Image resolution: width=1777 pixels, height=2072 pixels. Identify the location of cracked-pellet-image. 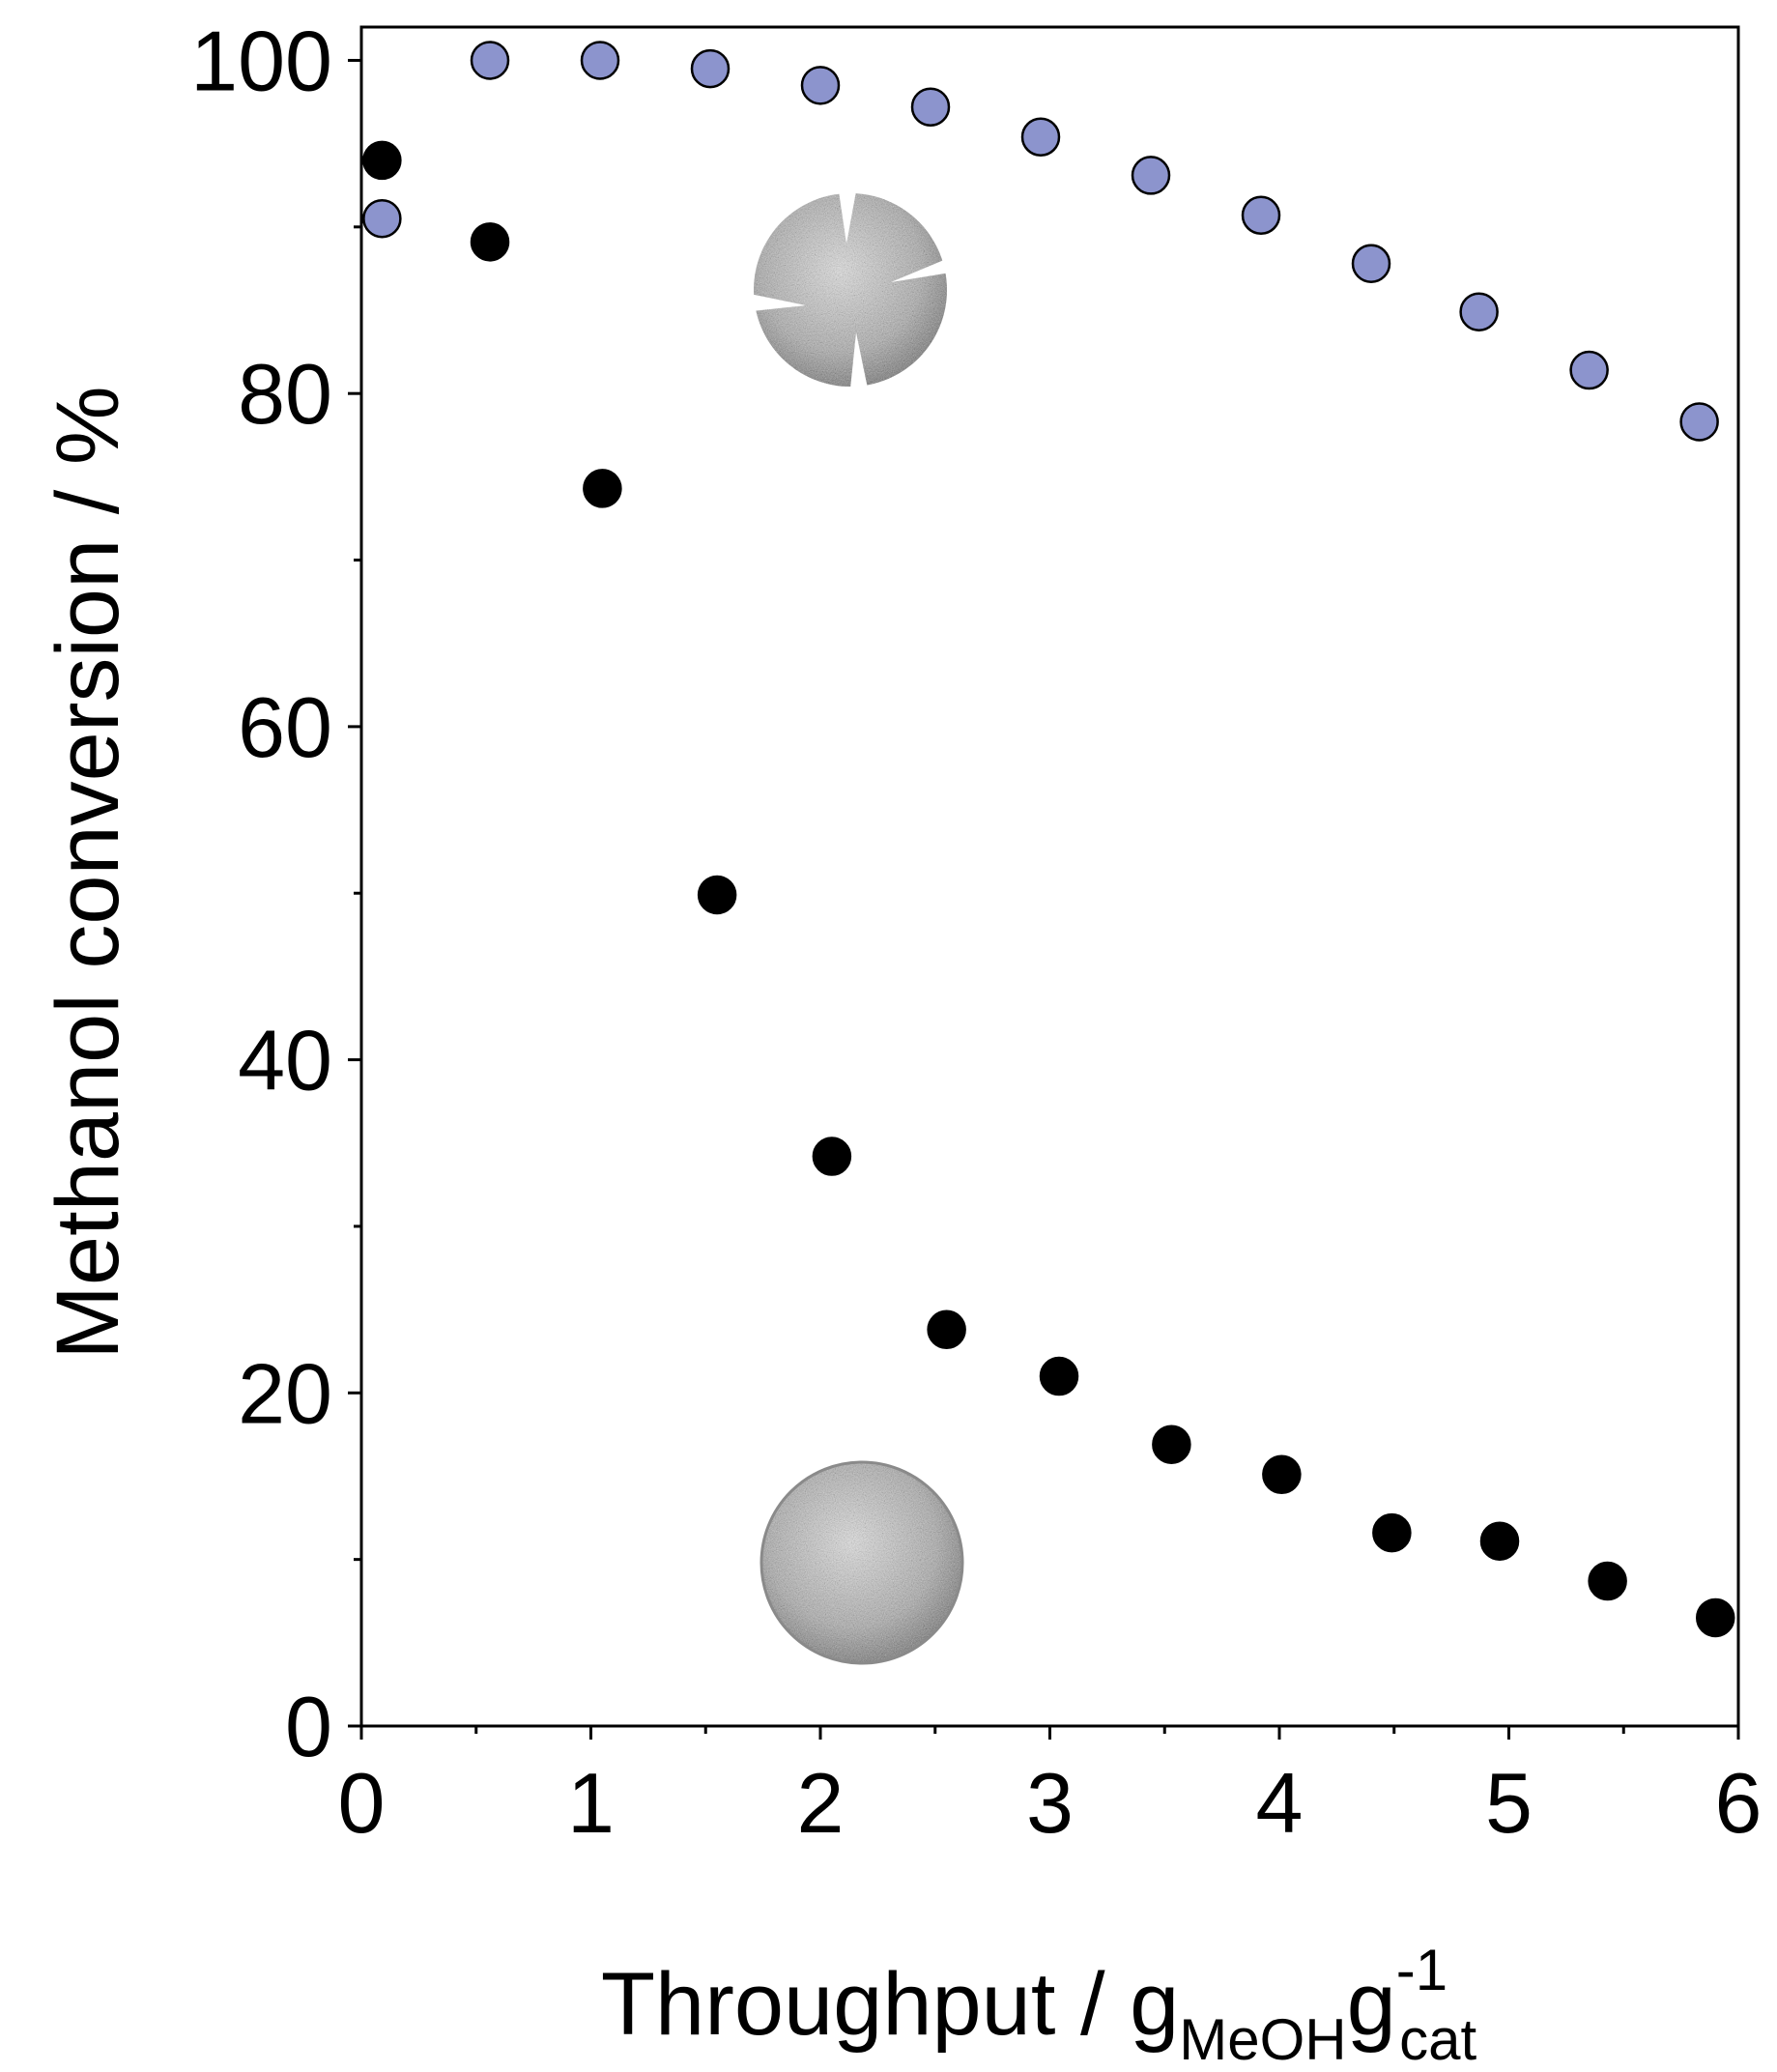
(851, 289).